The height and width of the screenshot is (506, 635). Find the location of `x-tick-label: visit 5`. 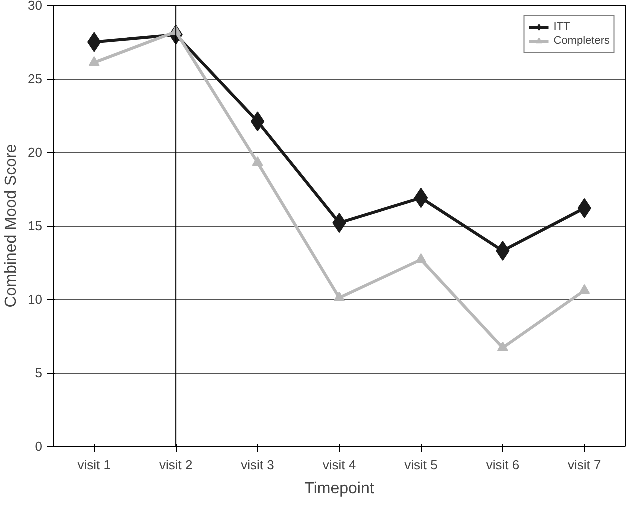

x-tick-label: visit 5 is located at coordinates (421, 465).